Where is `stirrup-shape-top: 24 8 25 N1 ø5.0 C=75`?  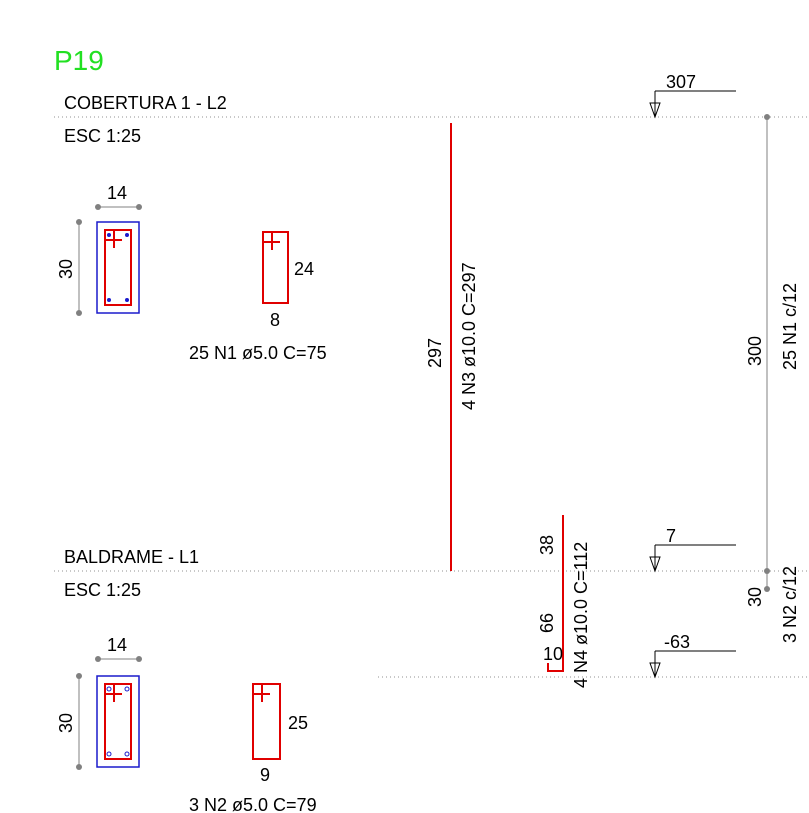 stirrup-shape-top: 24 8 25 N1 ø5.0 C=75 is located at coordinates (258, 297).